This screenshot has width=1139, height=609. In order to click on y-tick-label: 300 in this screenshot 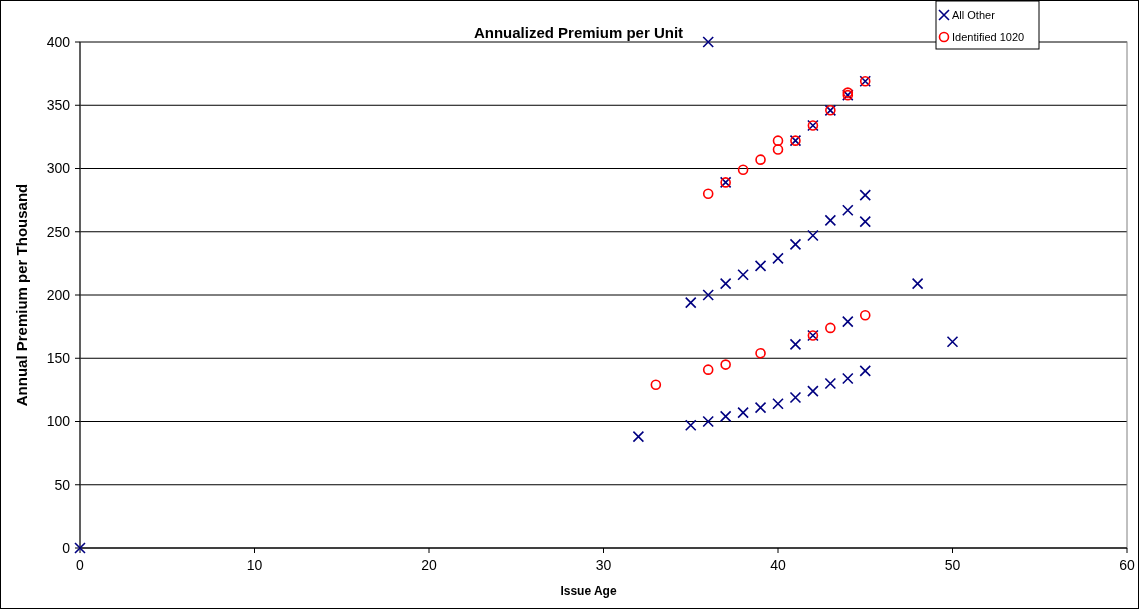, I will do `click(58, 168)`.